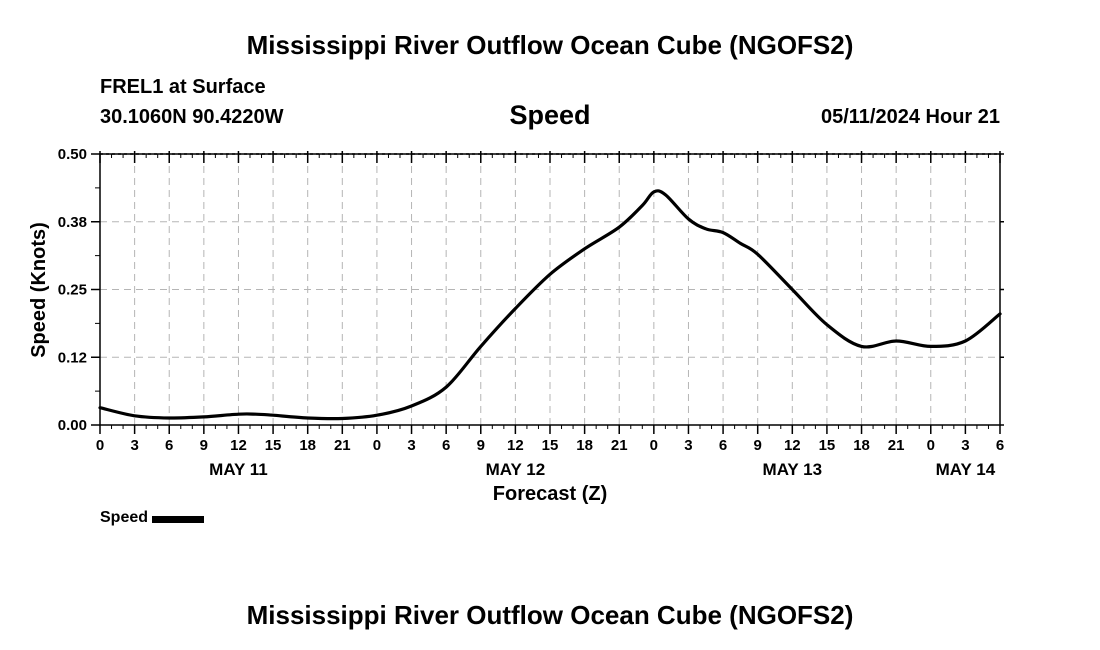  What do you see at coordinates (124, 517) in the screenshot?
I see `legend-label: Speed` at bounding box center [124, 517].